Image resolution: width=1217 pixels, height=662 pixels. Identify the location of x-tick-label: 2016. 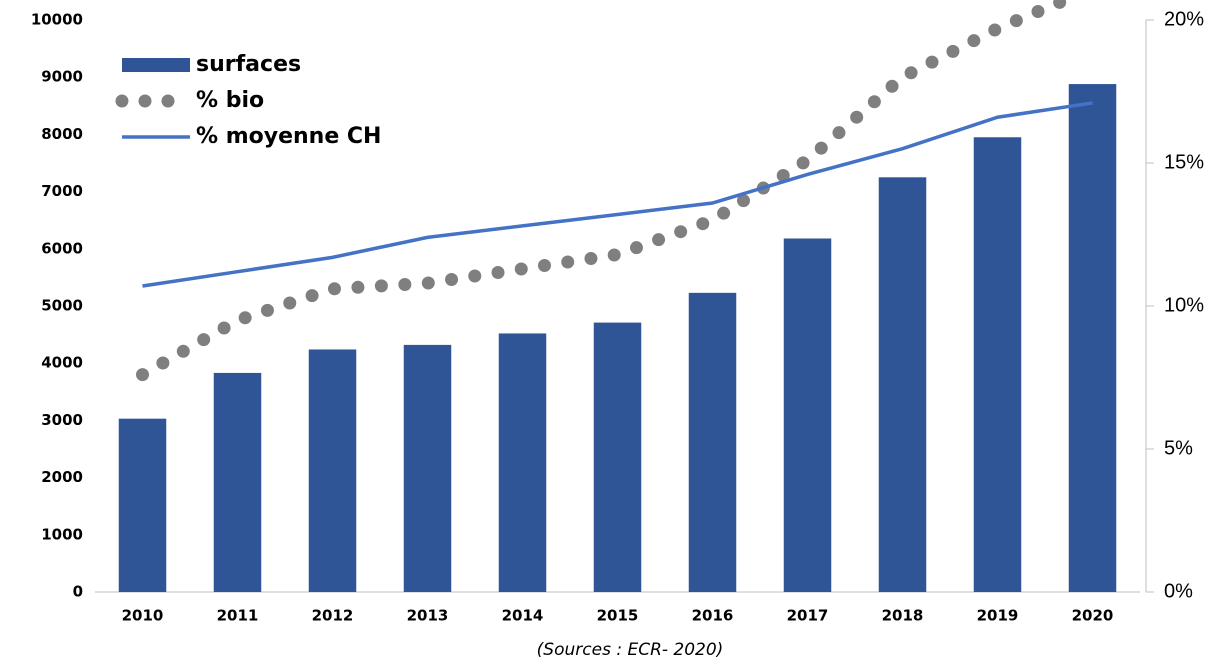
(713, 616).